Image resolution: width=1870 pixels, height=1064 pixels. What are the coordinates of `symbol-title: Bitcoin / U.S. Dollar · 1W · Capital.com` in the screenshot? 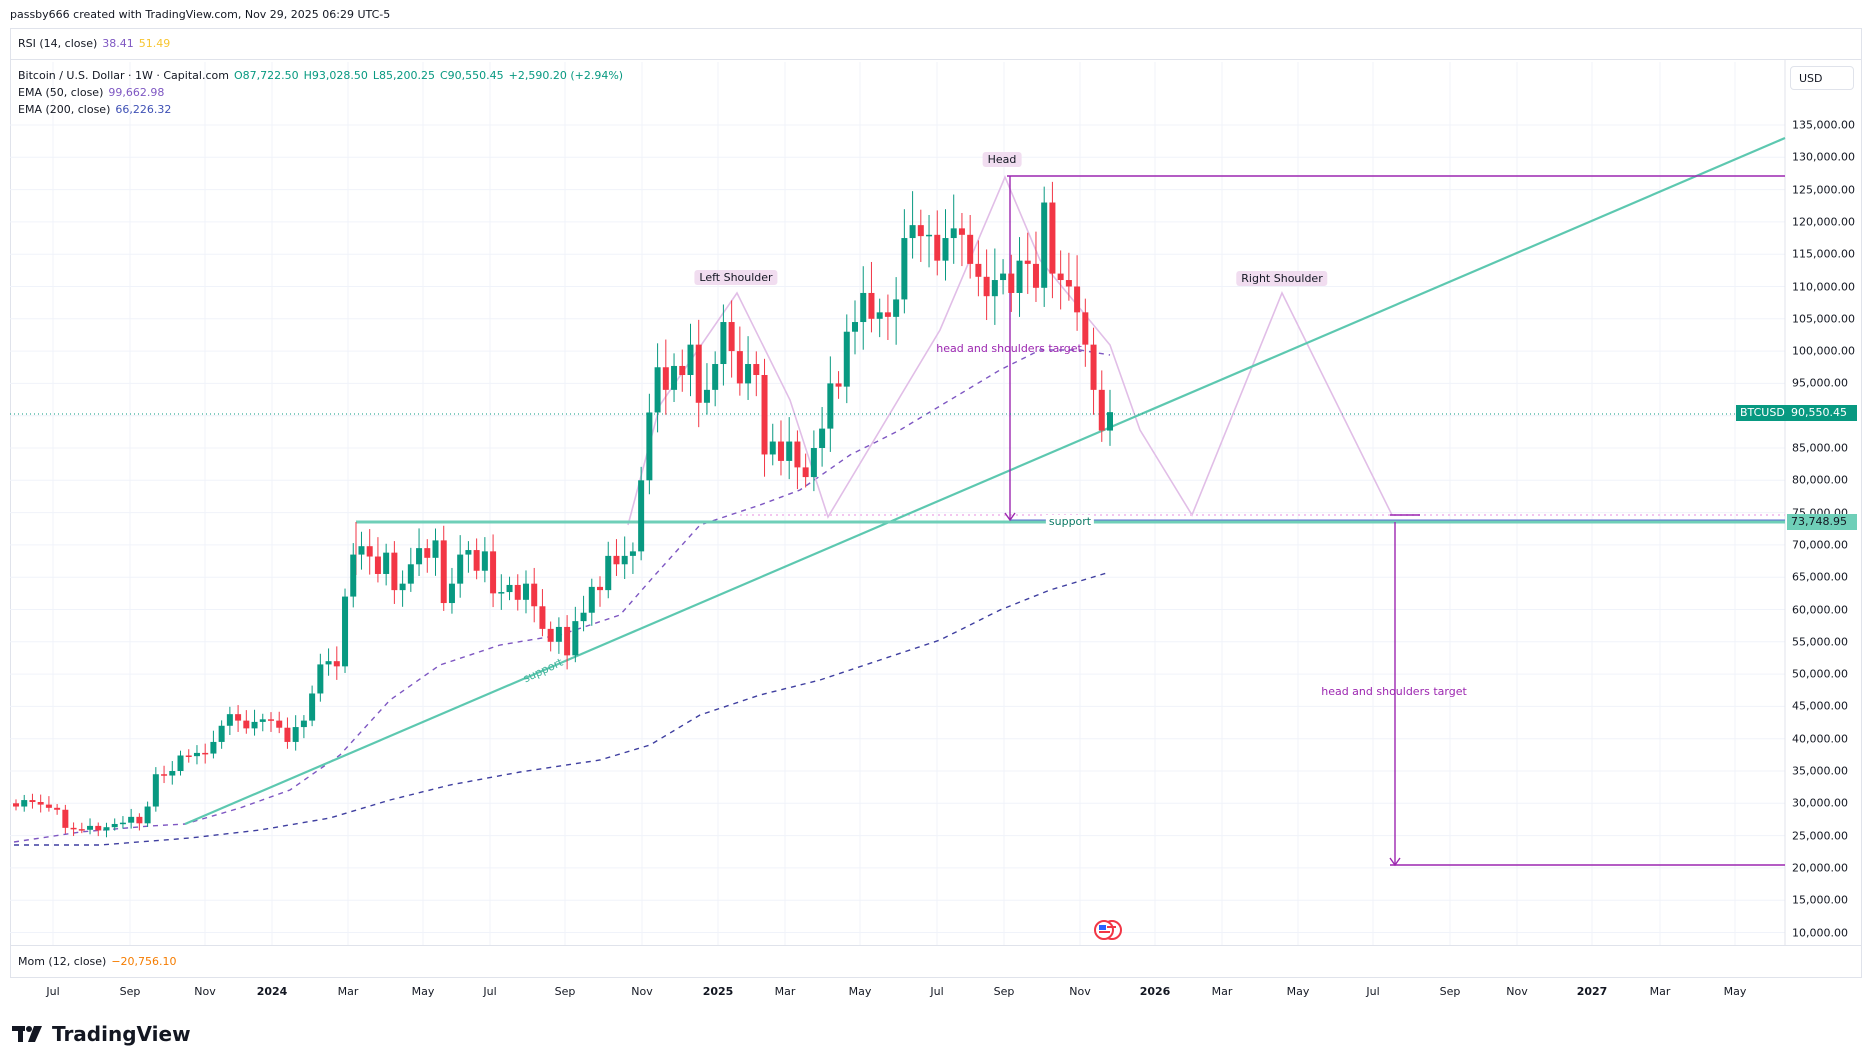 It's located at (123, 75).